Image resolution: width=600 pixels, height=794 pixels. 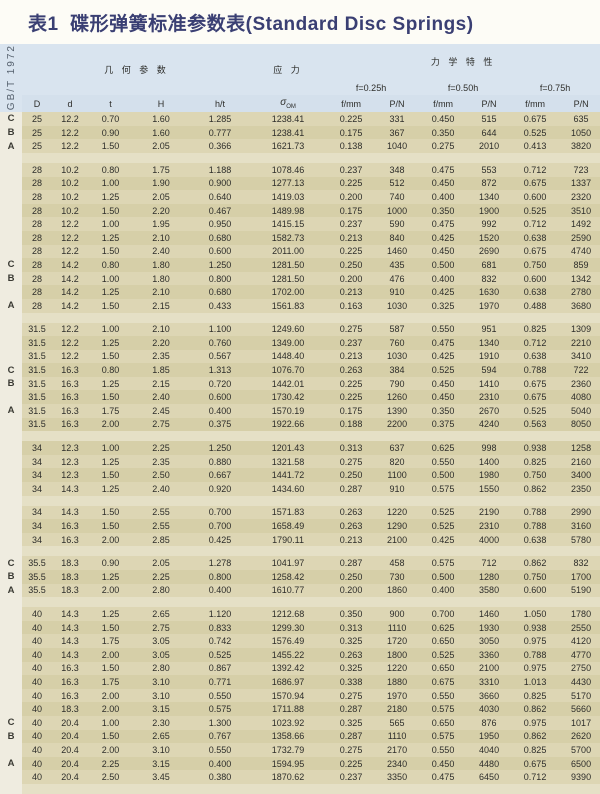 What do you see at coordinates (580, 132) in the screenshot?
I see `cell-p3: 1050` at bounding box center [580, 132].